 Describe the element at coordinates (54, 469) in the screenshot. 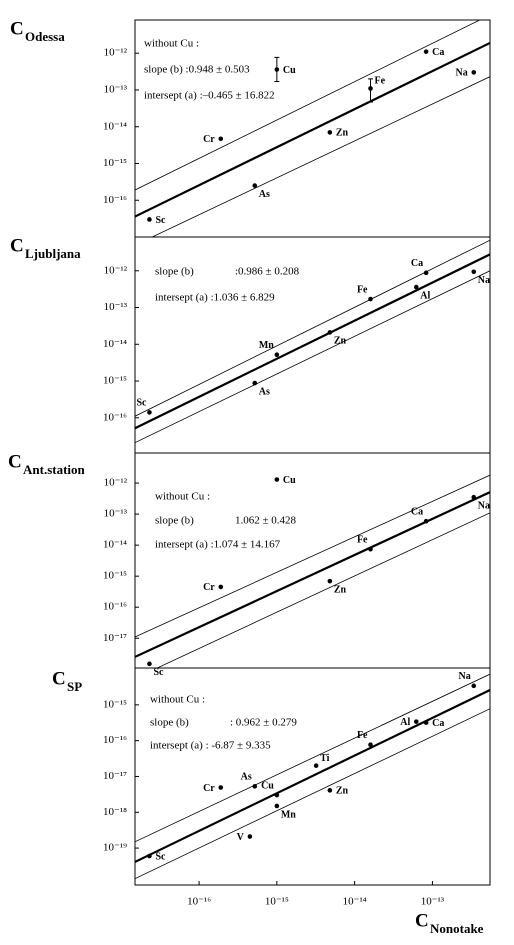

I see `y-axis-label-sub: Ant.station` at that location.